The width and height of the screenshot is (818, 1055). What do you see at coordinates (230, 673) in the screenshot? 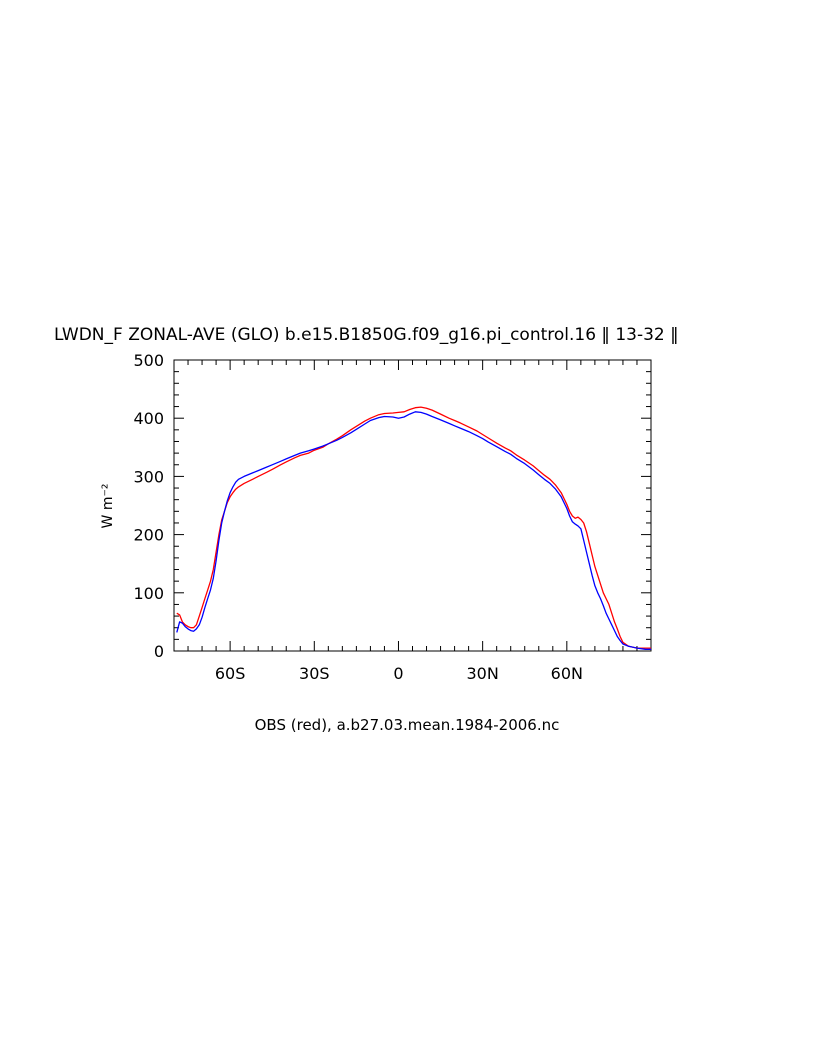
I see `x-tick-label: 60S` at bounding box center [230, 673].